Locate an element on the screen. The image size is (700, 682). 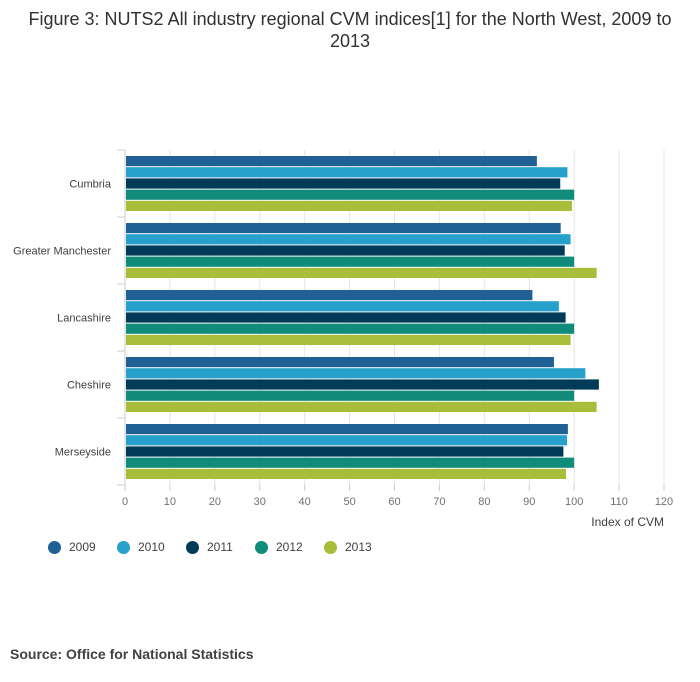
legend-item-2010: 2010 is located at coordinates (151, 547).